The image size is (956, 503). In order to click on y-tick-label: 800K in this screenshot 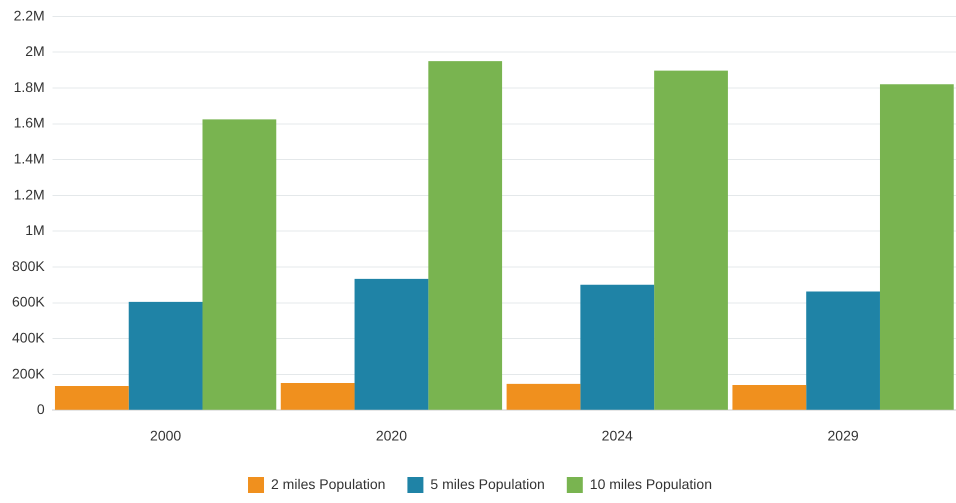, I will do `click(29, 266)`.